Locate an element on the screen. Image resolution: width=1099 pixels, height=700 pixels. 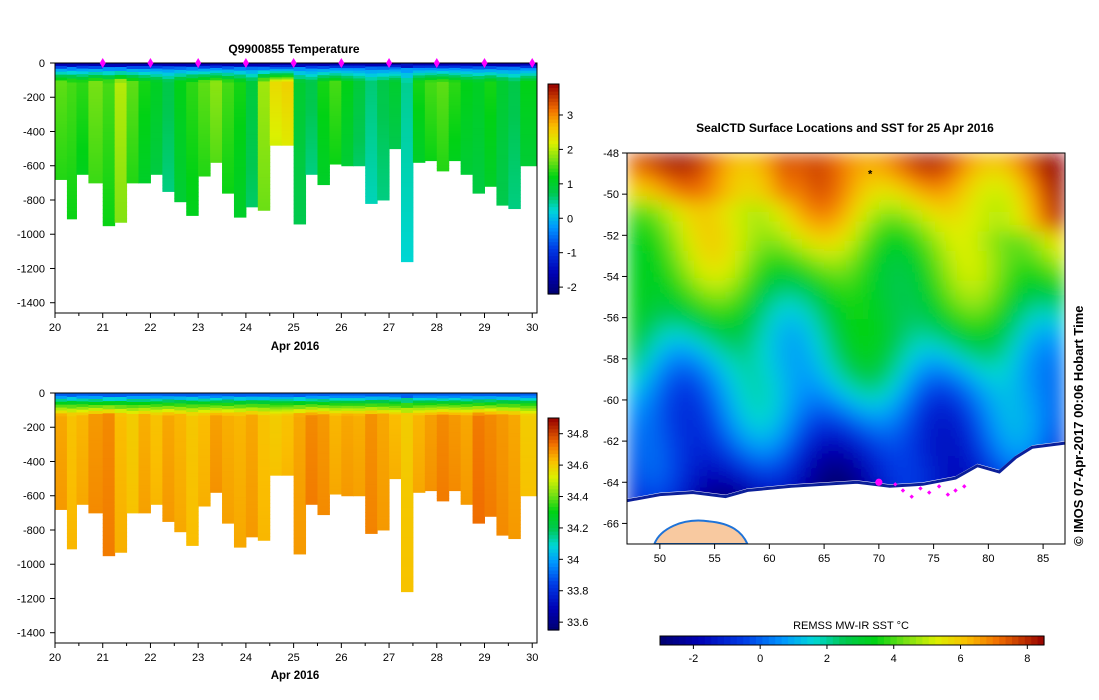
y-tick-label: -400 is located at coordinates (34, 132).